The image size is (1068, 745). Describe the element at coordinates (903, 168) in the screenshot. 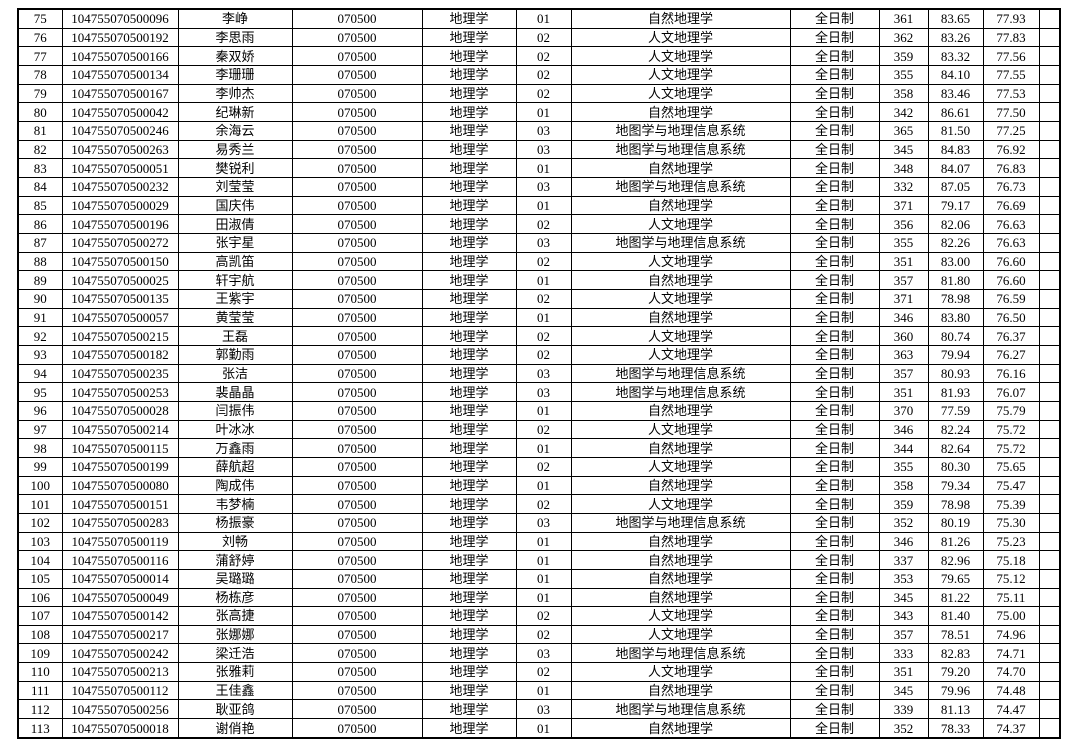

I see `initial-score-cell: 348` at that location.